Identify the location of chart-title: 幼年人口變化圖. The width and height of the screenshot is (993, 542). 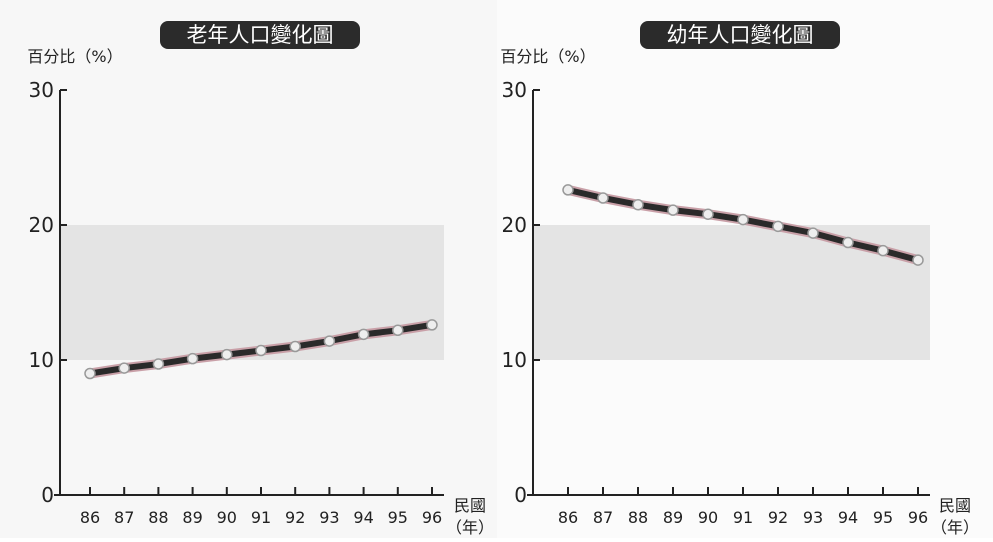
(740, 35).